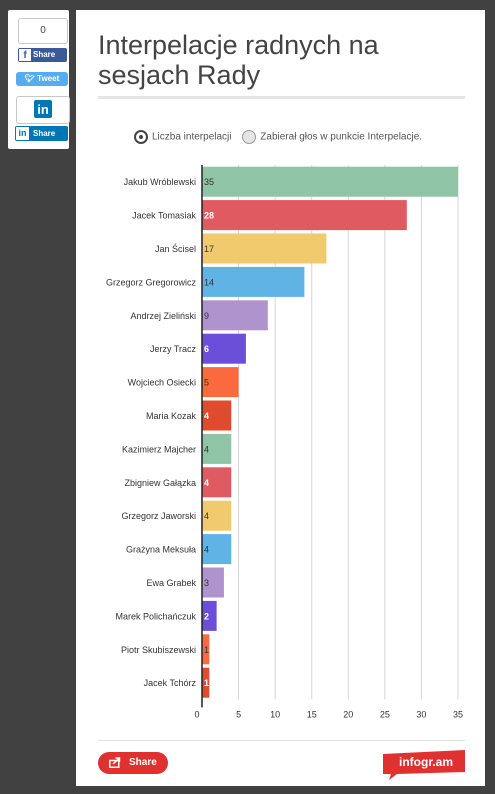  What do you see at coordinates (171, 416) in the screenshot?
I see `category-label: Maria Kozak` at bounding box center [171, 416].